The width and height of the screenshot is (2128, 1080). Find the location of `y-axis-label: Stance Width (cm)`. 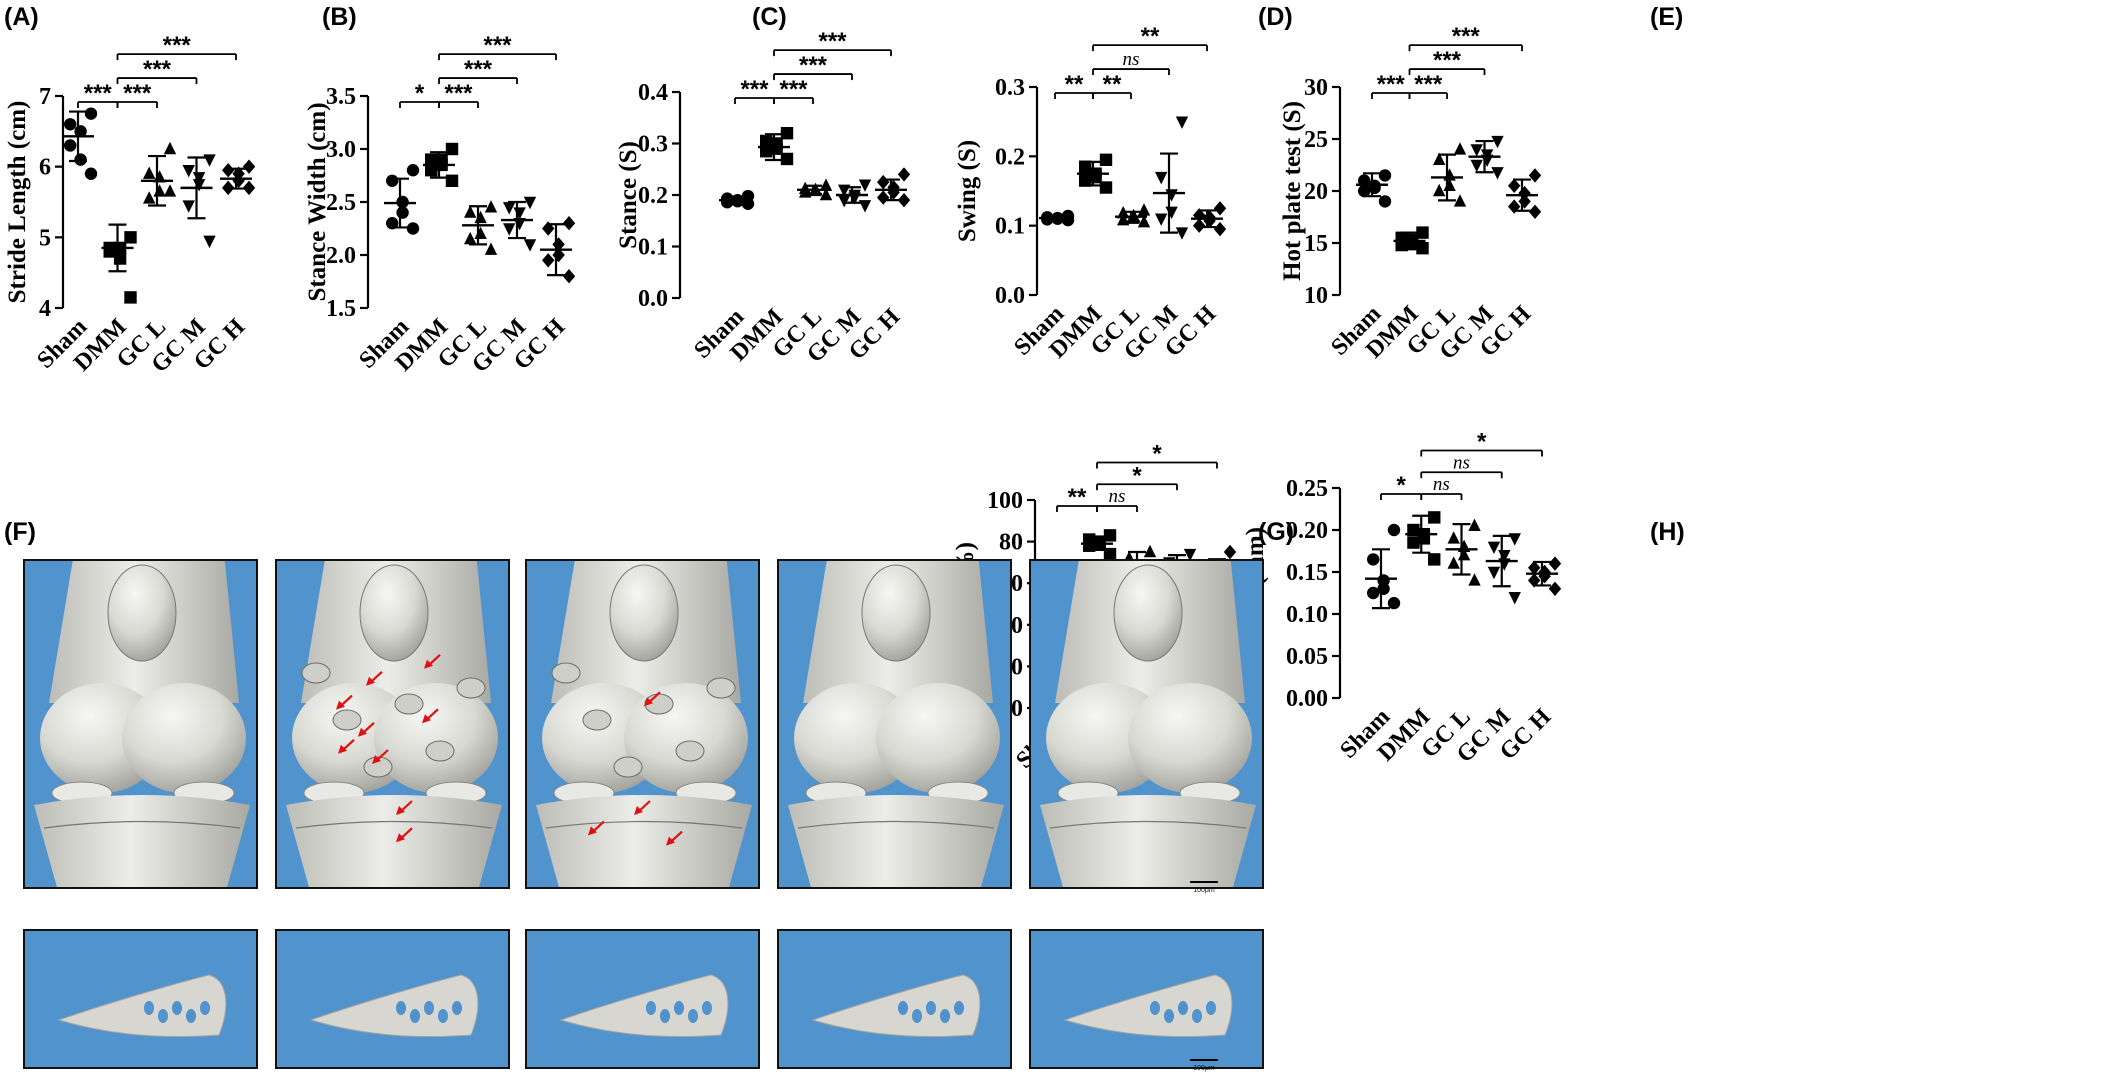

y-axis-label: Stance Width (cm) is located at coordinates (317, 201).